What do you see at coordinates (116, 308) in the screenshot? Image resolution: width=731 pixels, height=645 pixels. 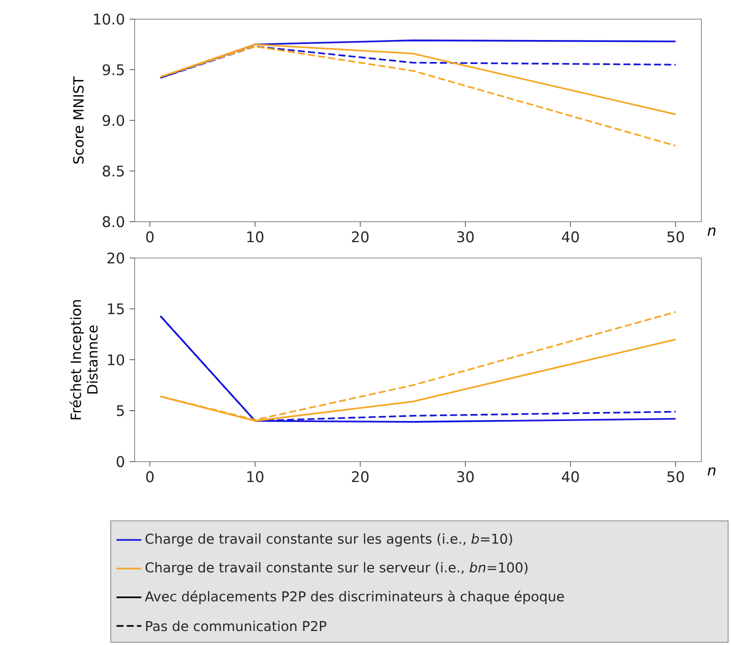 I see `y-tick-label: 15` at bounding box center [116, 308].